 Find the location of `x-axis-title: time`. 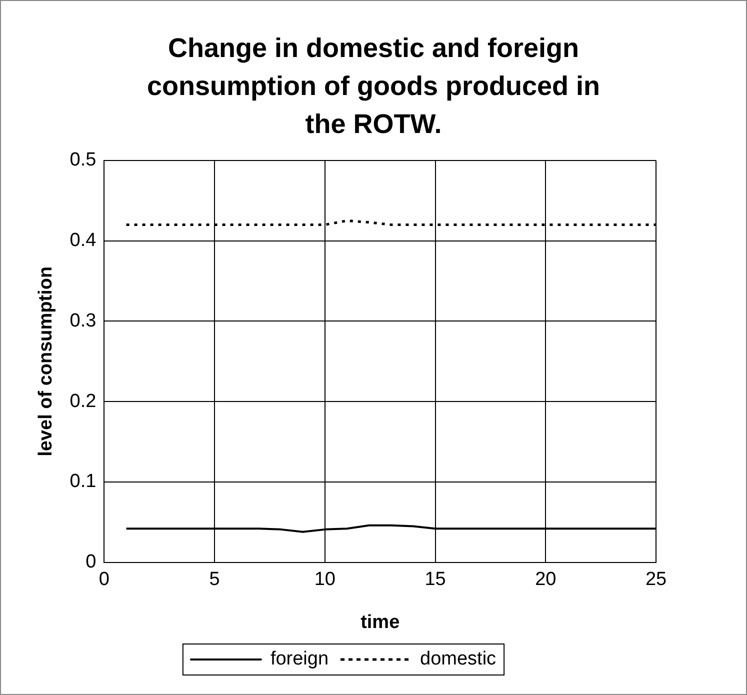

x-axis-title: time is located at coordinates (380, 622).